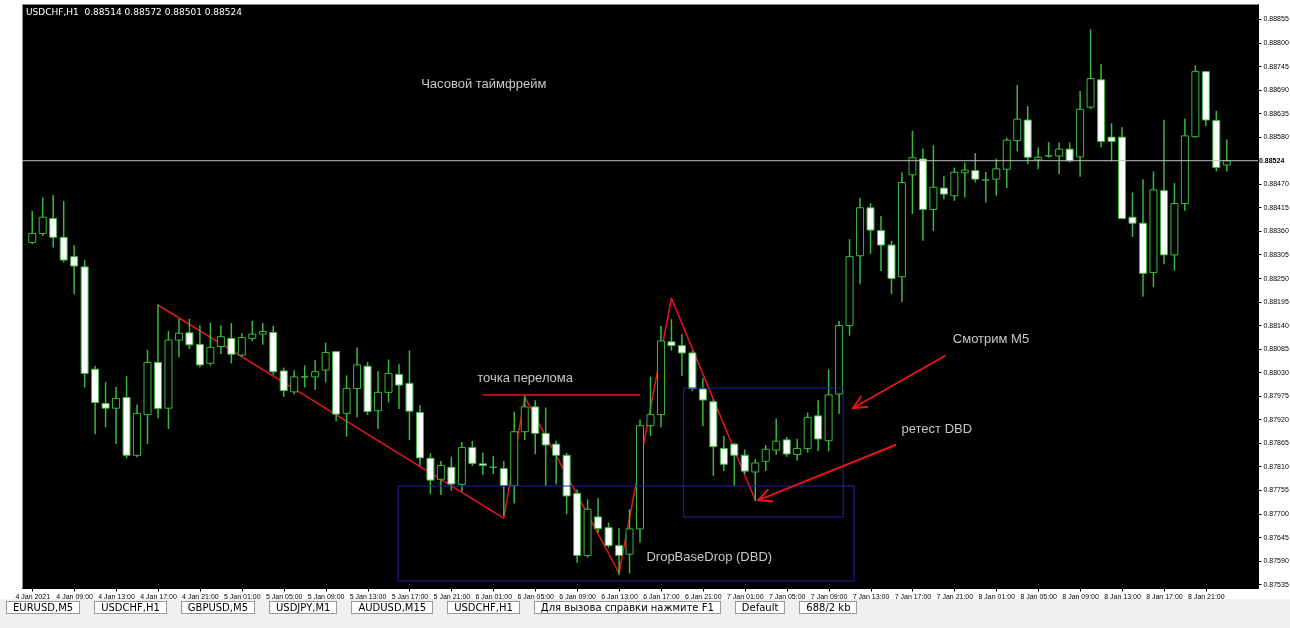  What do you see at coordinates (627, 607) in the screenshot?
I see `text: Для вызова справки нажмите F1` at bounding box center [627, 607].